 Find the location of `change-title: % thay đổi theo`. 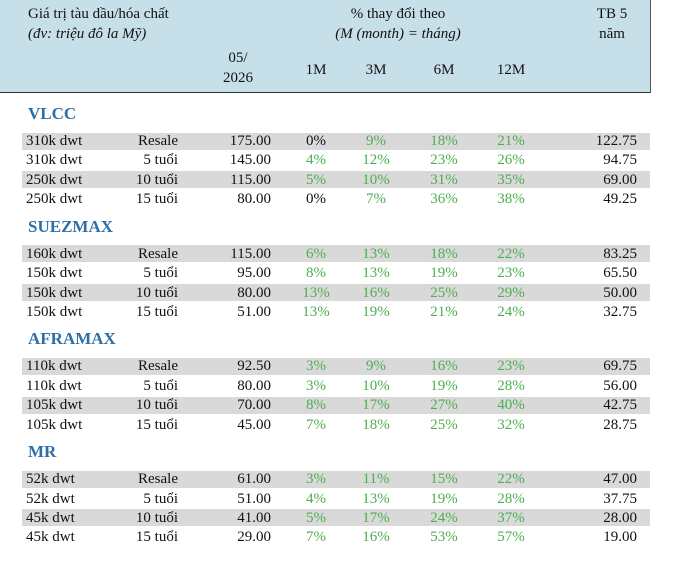

change-title: % thay đổi theo is located at coordinates (398, 14).